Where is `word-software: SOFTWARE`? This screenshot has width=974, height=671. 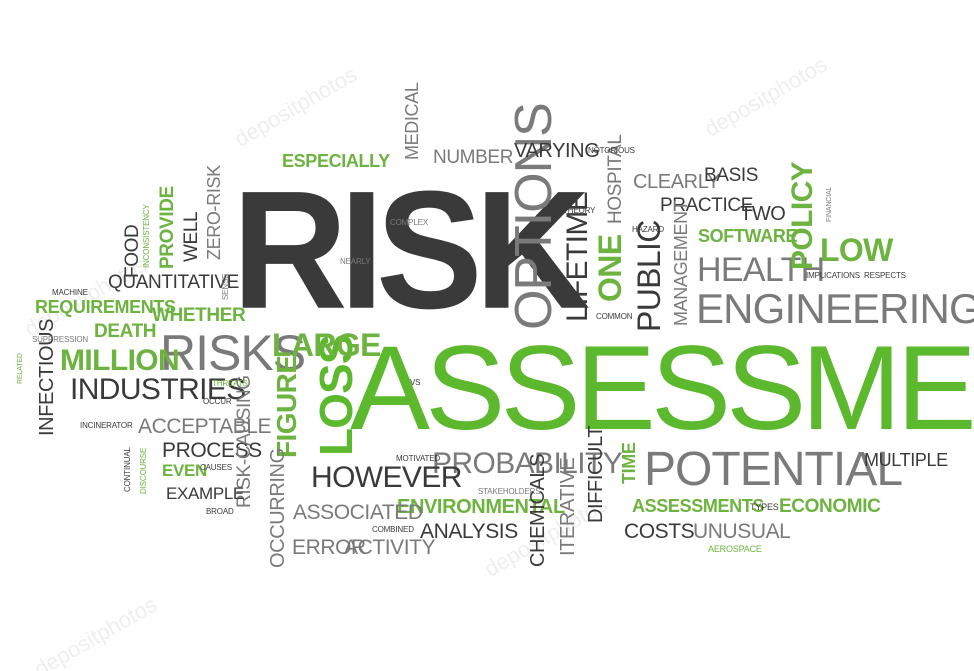
word-software: SOFTWARE is located at coordinates (748, 236).